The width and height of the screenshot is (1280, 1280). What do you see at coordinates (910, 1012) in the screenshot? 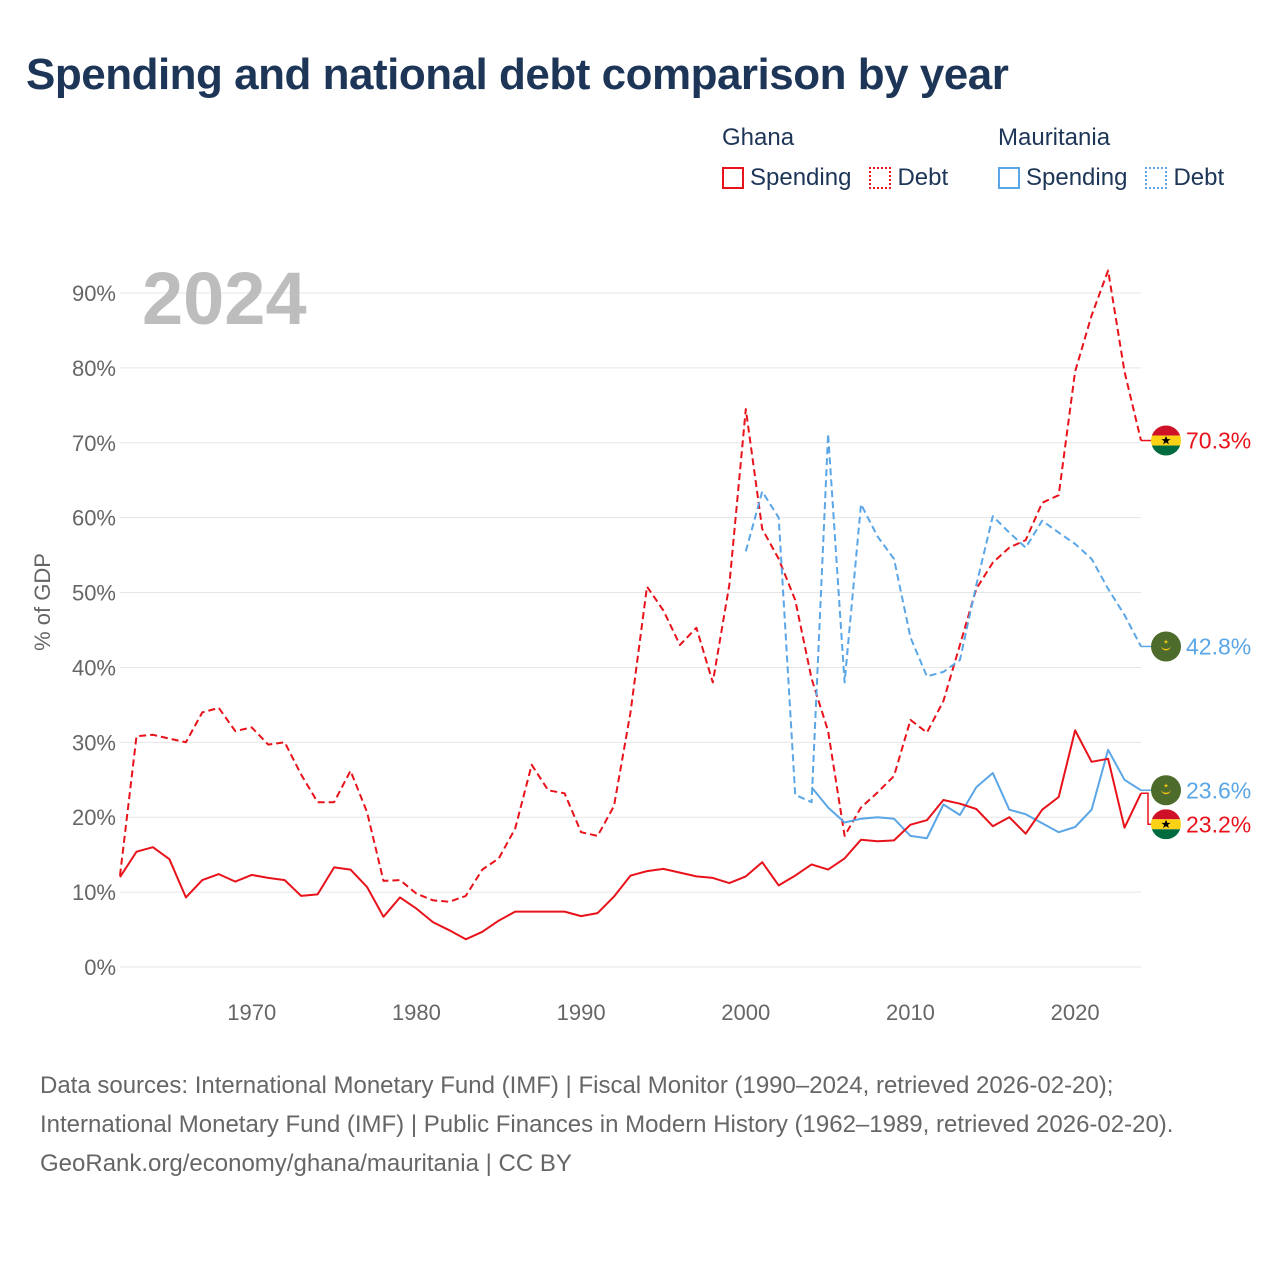
I see `x-tick-label: 2010` at bounding box center [910, 1012].